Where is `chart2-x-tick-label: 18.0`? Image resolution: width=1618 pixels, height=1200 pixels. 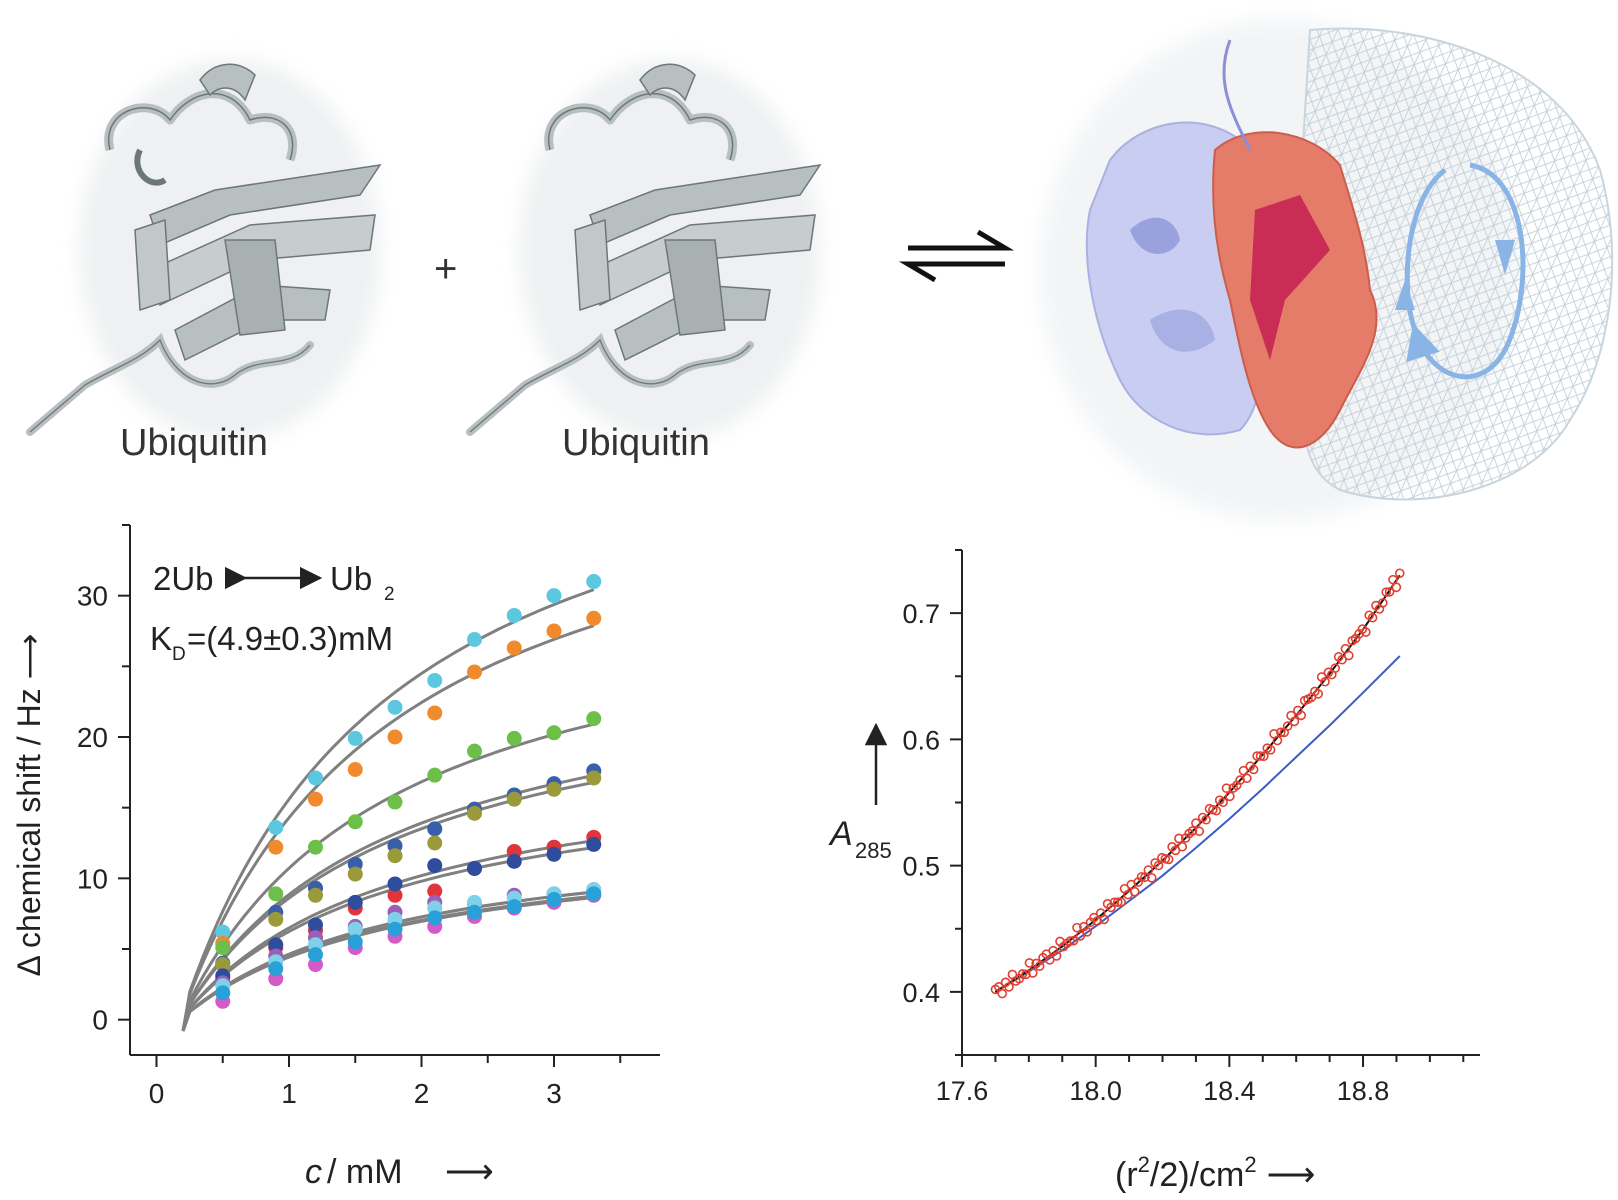 chart2-x-tick-label: 18.0 is located at coordinates (1095, 1091).